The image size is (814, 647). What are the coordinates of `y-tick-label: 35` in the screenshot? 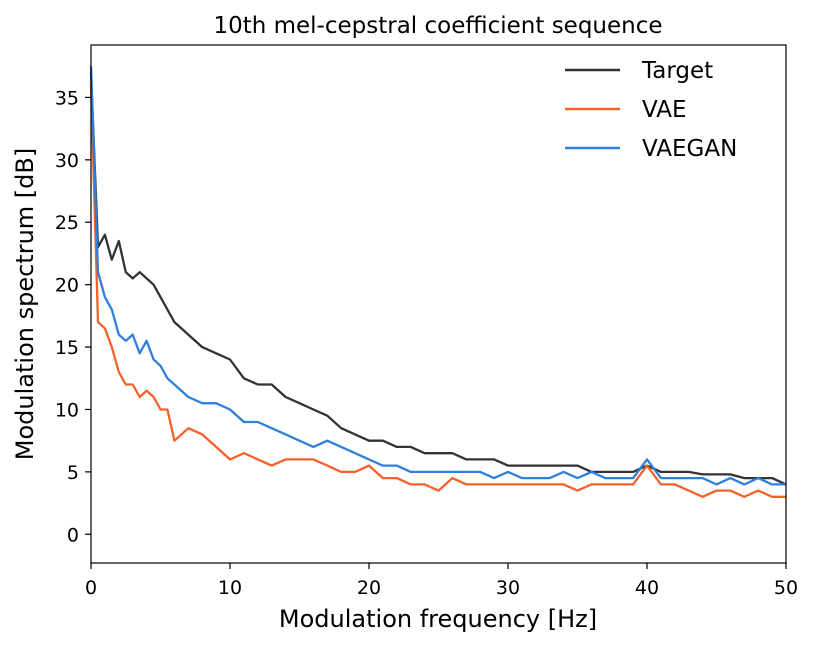 It's located at (67, 98).